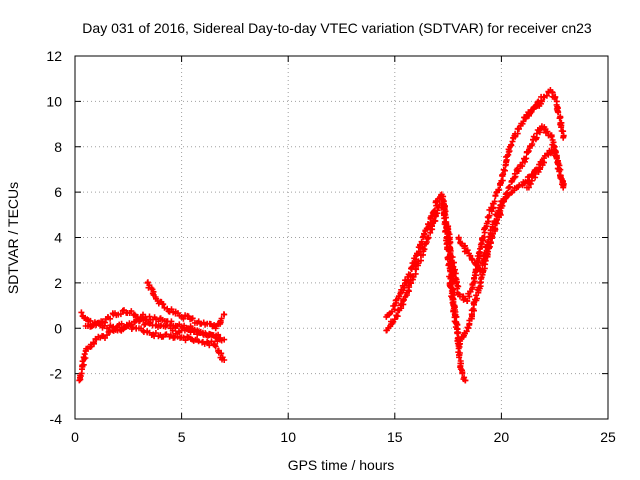 The height and width of the screenshot is (480, 640). I want to click on y-tick-label: 12, so click(54, 56).